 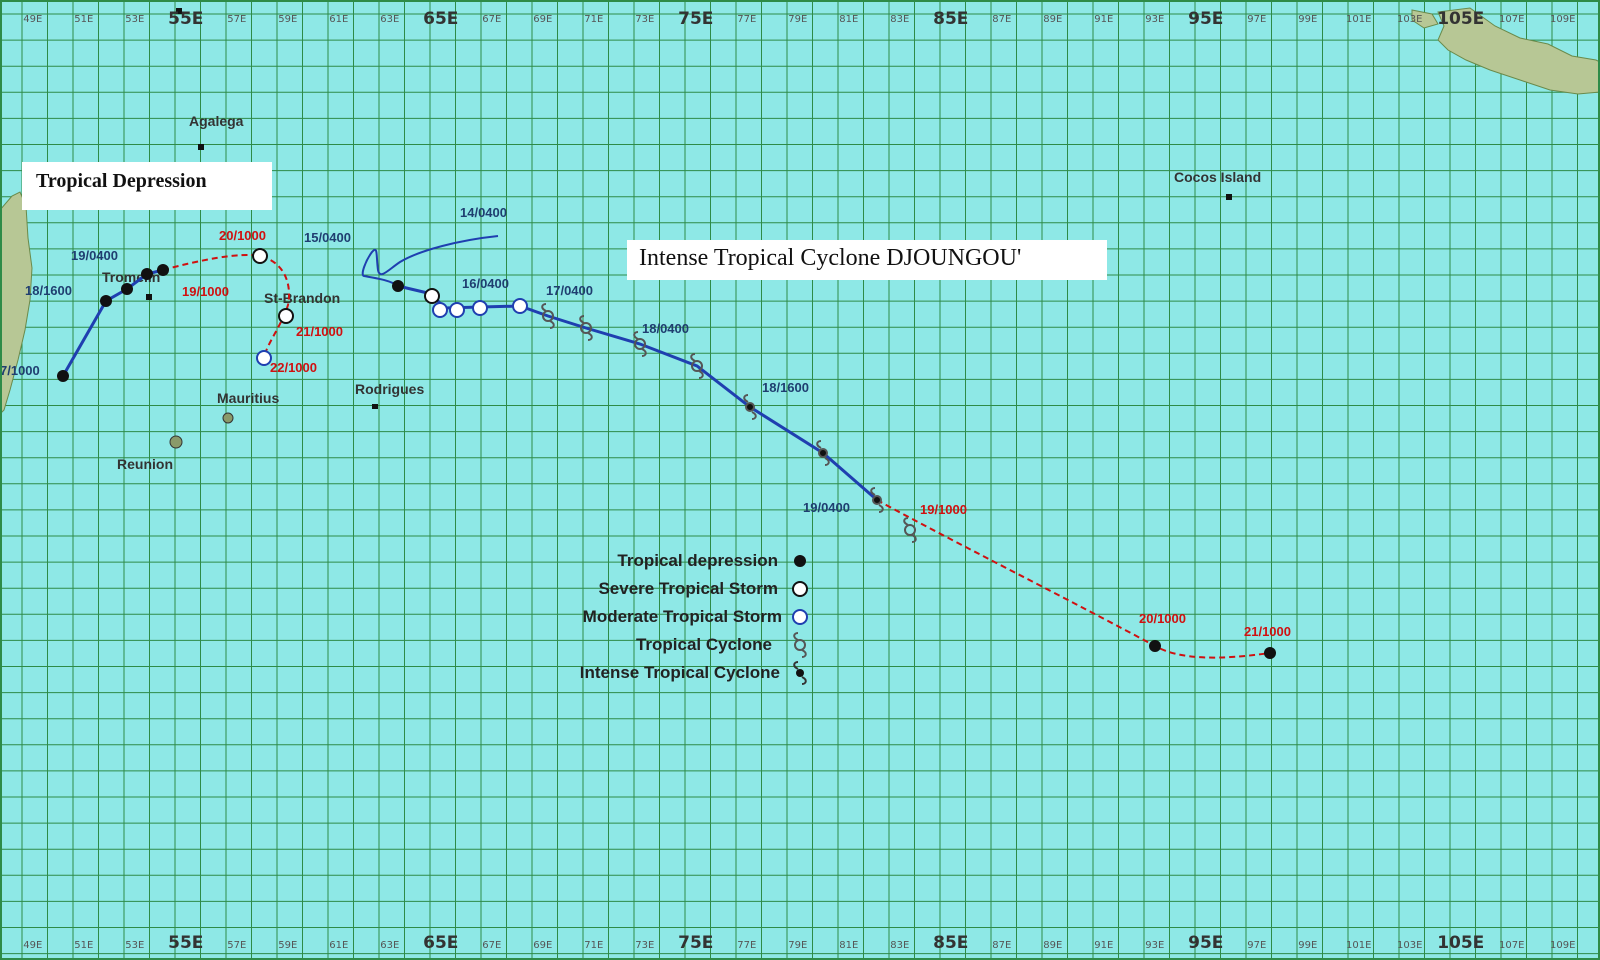 I want to click on longitude-label: 109E, so click(x=1562, y=19).